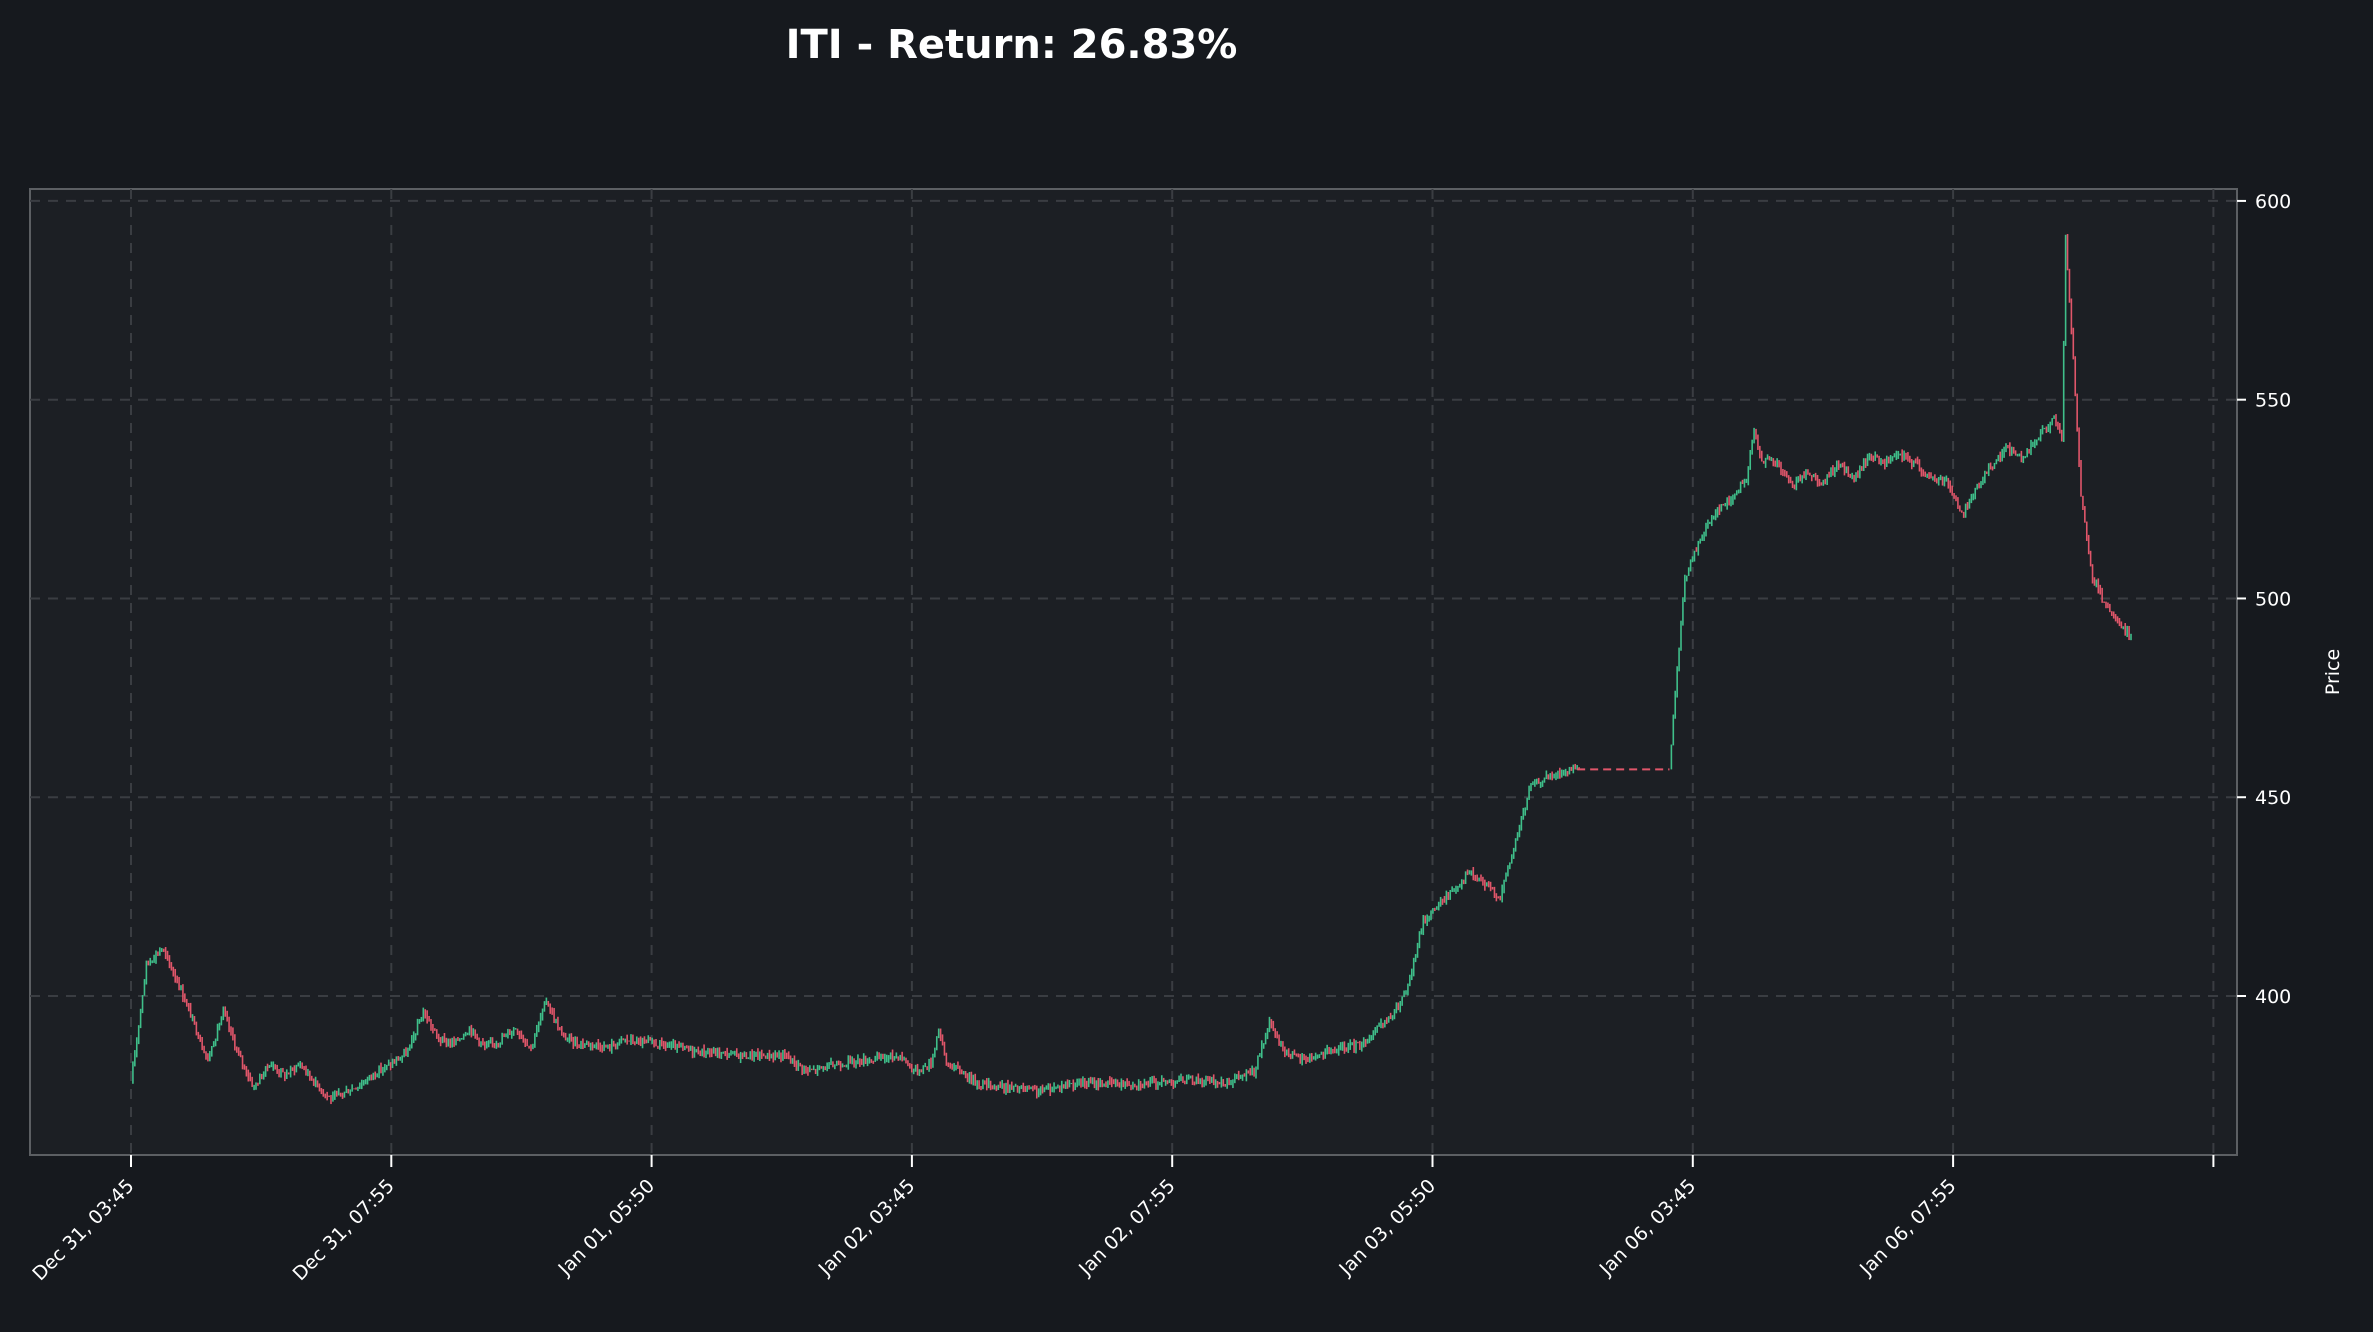  I want to click on y-tick-label: 500, so click(2273, 599).